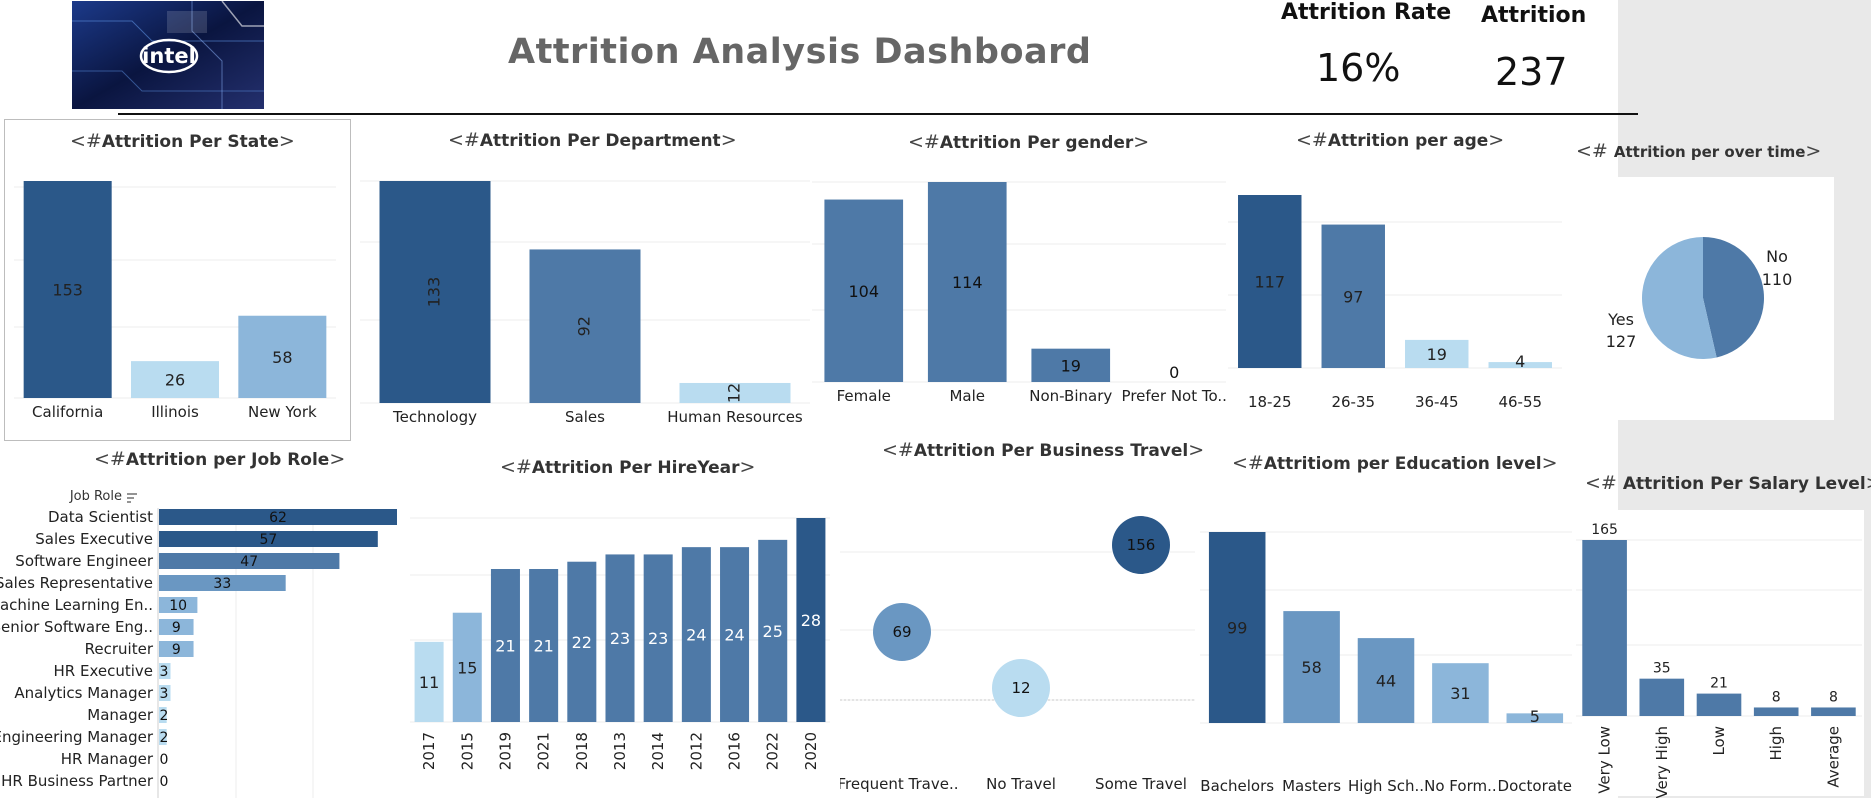 The image size is (1871, 798). What do you see at coordinates (967, 396) in the screenshot?
I see `tick-label-gender-1: Male` at bounding box center [967, 396].